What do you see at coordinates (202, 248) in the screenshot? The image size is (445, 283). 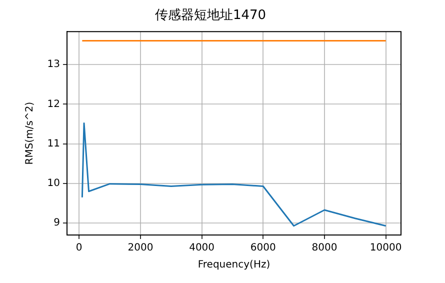 I see `x-tick-label: 4000` at bounding box center [202, 248].